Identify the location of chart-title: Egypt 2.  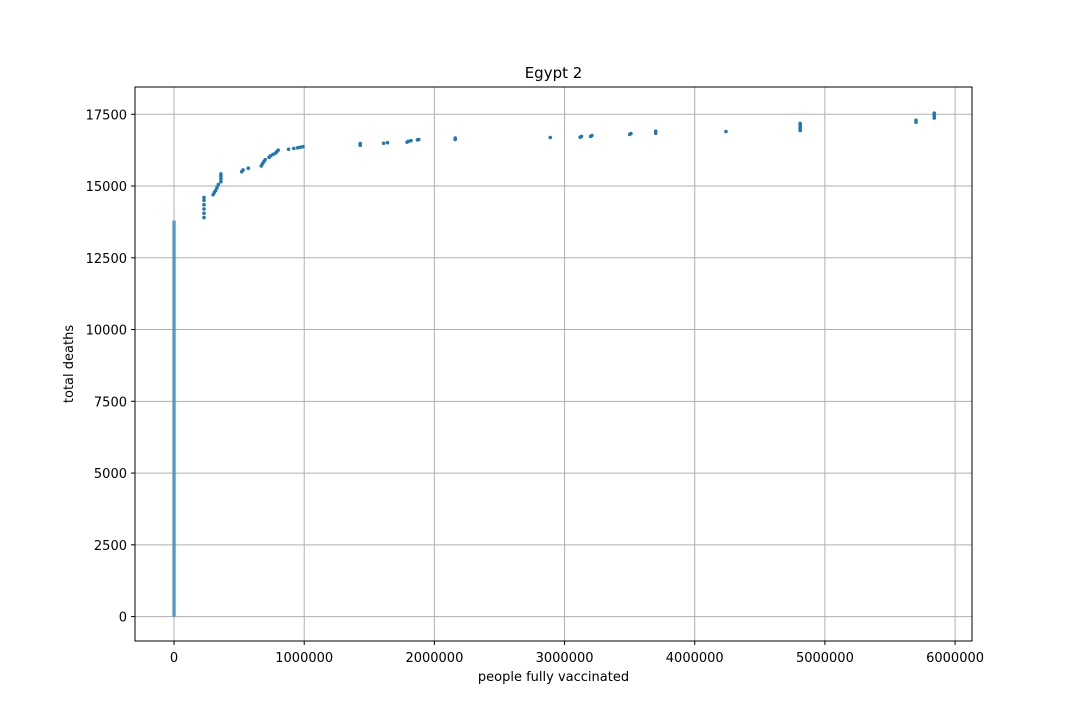
(554, 73).